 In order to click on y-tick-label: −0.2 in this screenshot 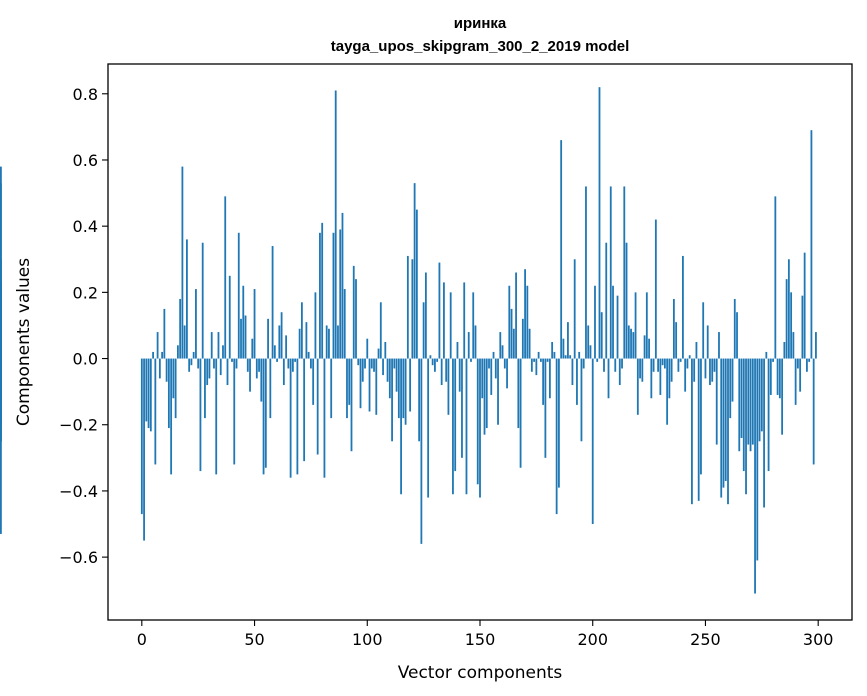, I will do `click(78, 425)`.